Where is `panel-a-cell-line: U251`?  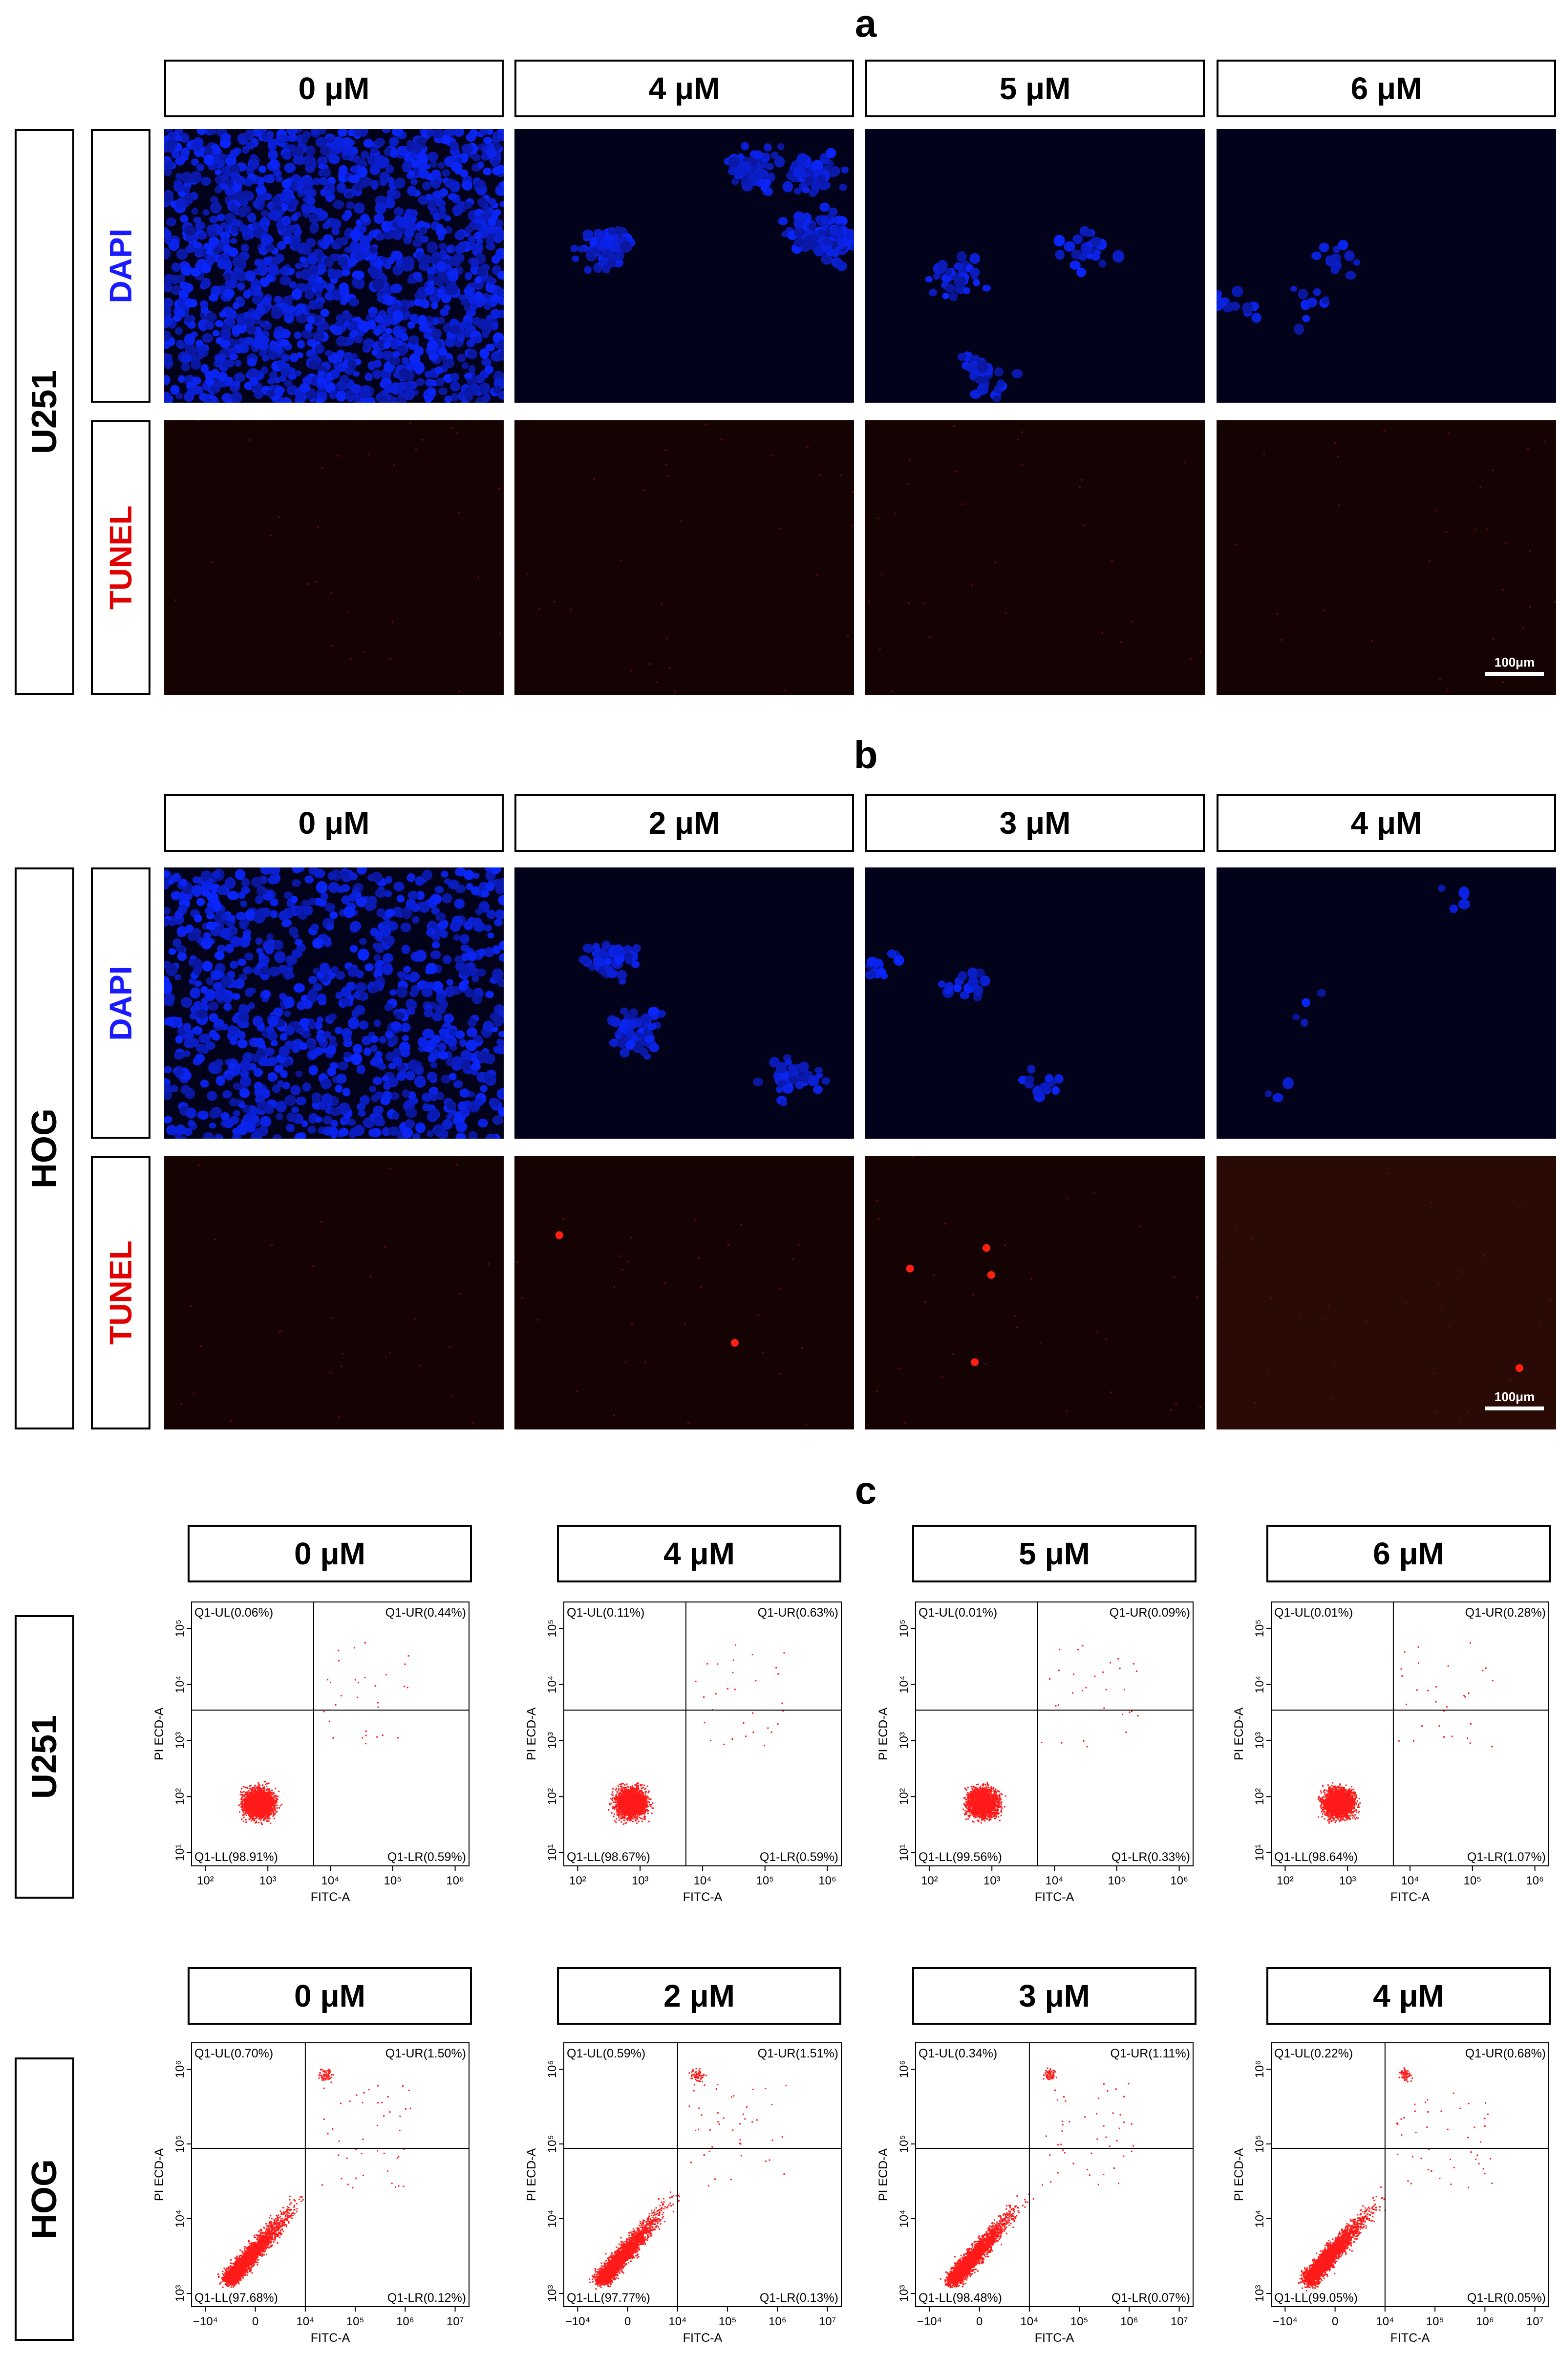 panel-a-cell-line: U251 is located at coordinates (44, 412).